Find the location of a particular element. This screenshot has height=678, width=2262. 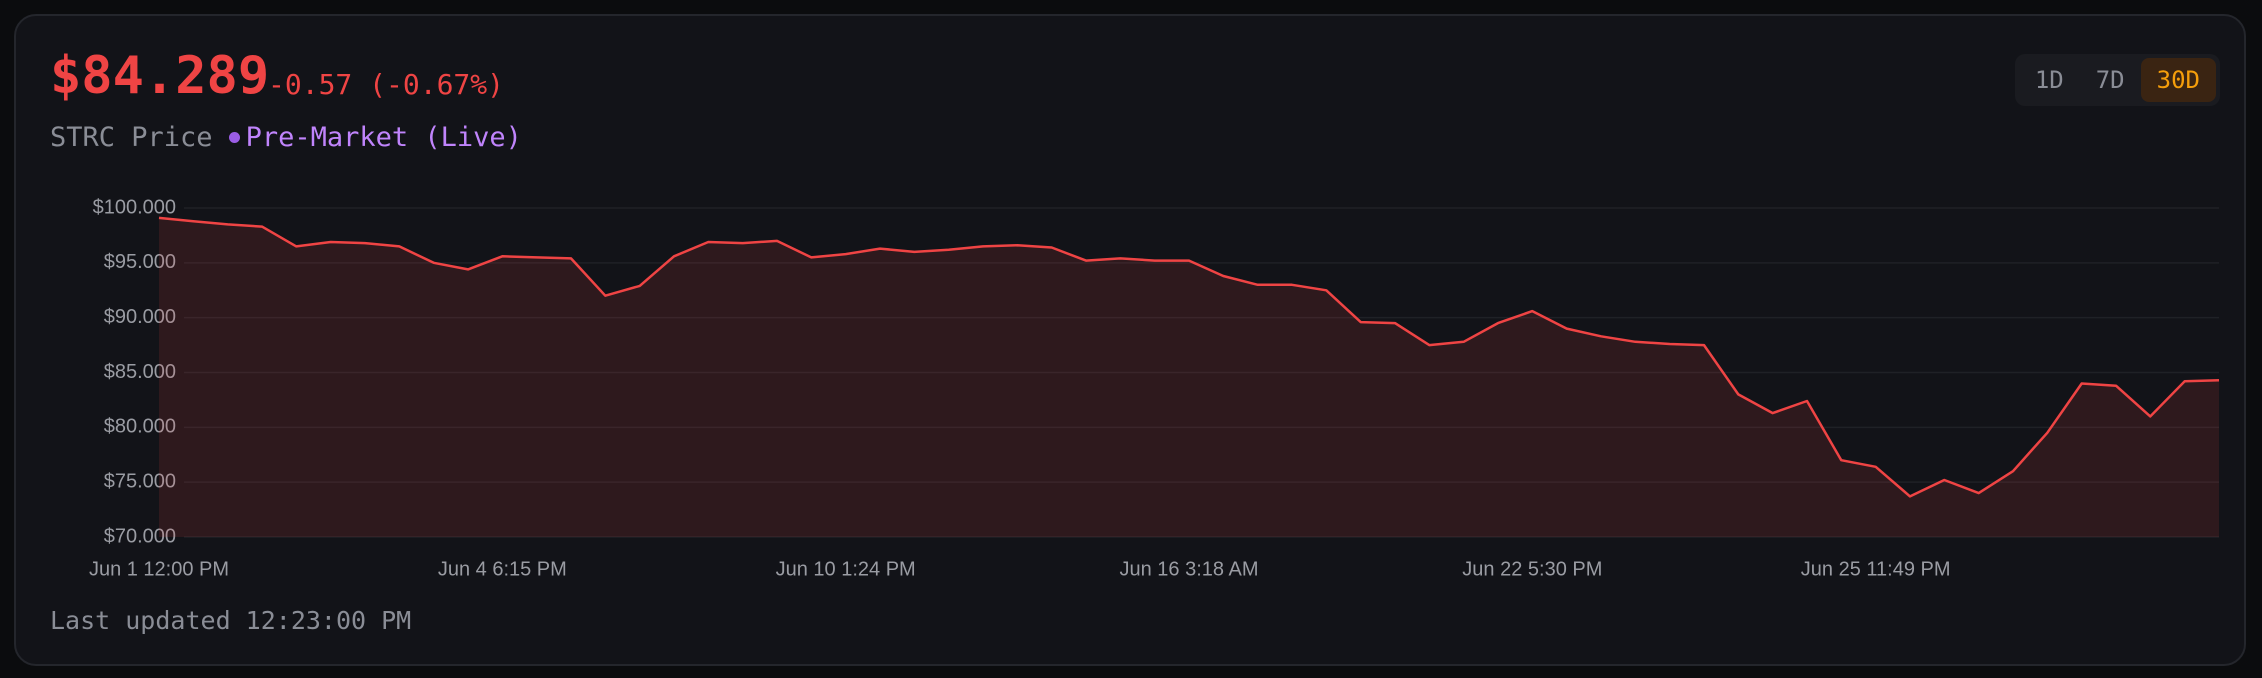

range-button: 7D is located at coordinates (2110, 80).